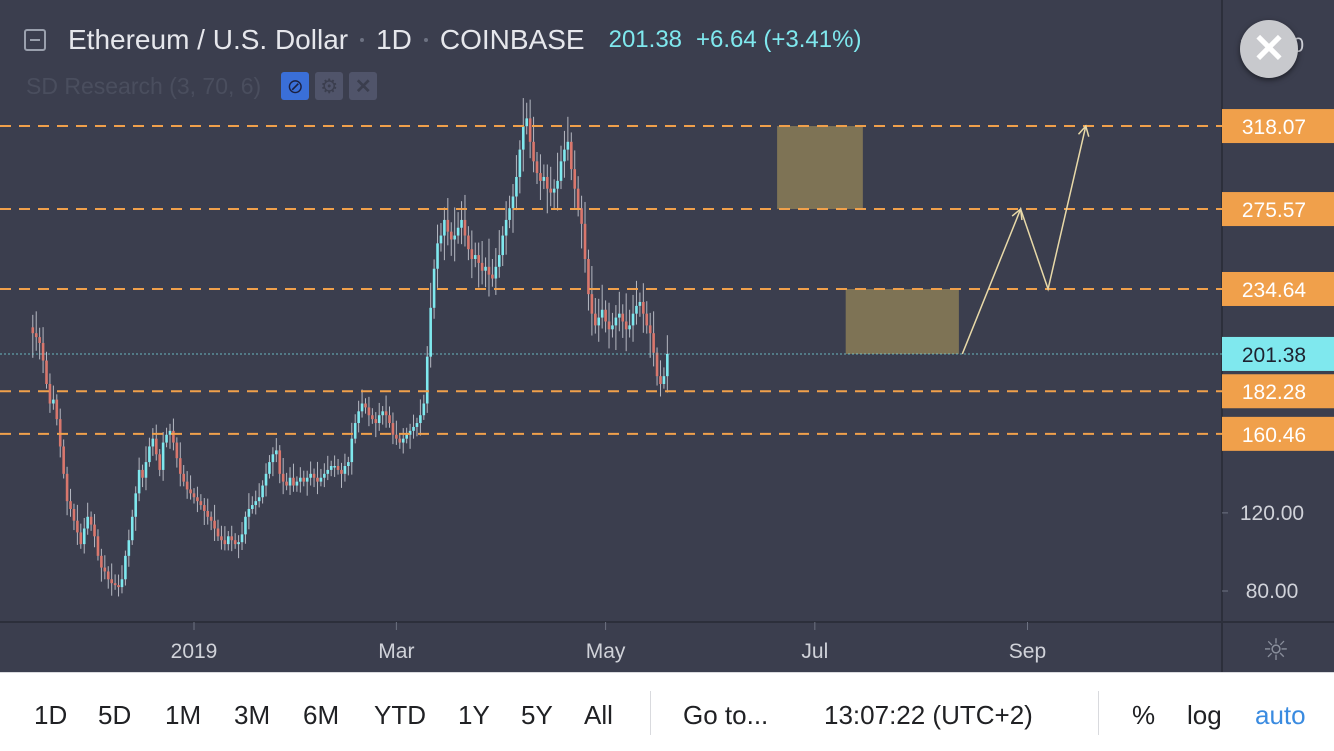 The height and width of the screenshot is (751, 1334). What do you see at coordinates (208, 39) in the screenshot?
I see `symbol-name: Ethereum / U.S. Dollar` at bounding box center [208, 39].